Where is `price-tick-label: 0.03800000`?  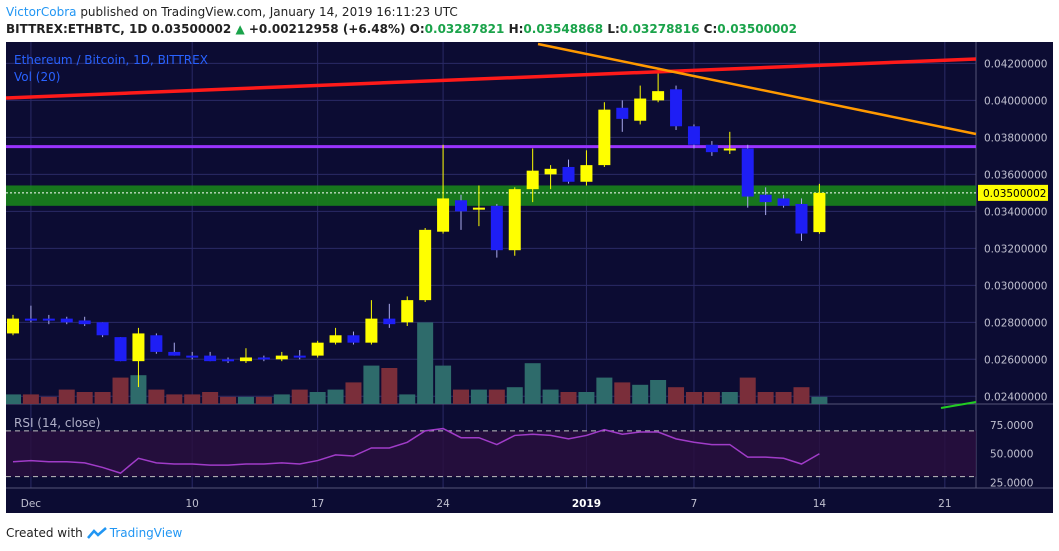
price-tick-label: 0.03800000 is located at coordinates (1015, 138).